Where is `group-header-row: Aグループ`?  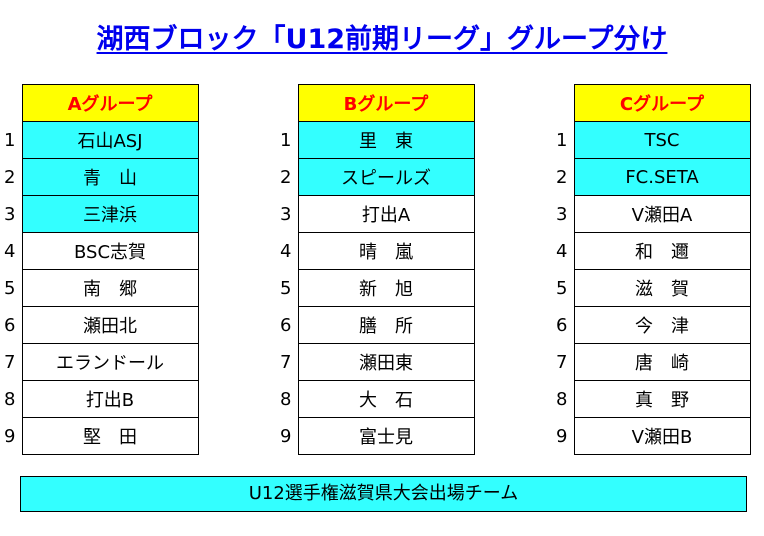 group-header-row: Aグループ is located at coordinates (99, 103).